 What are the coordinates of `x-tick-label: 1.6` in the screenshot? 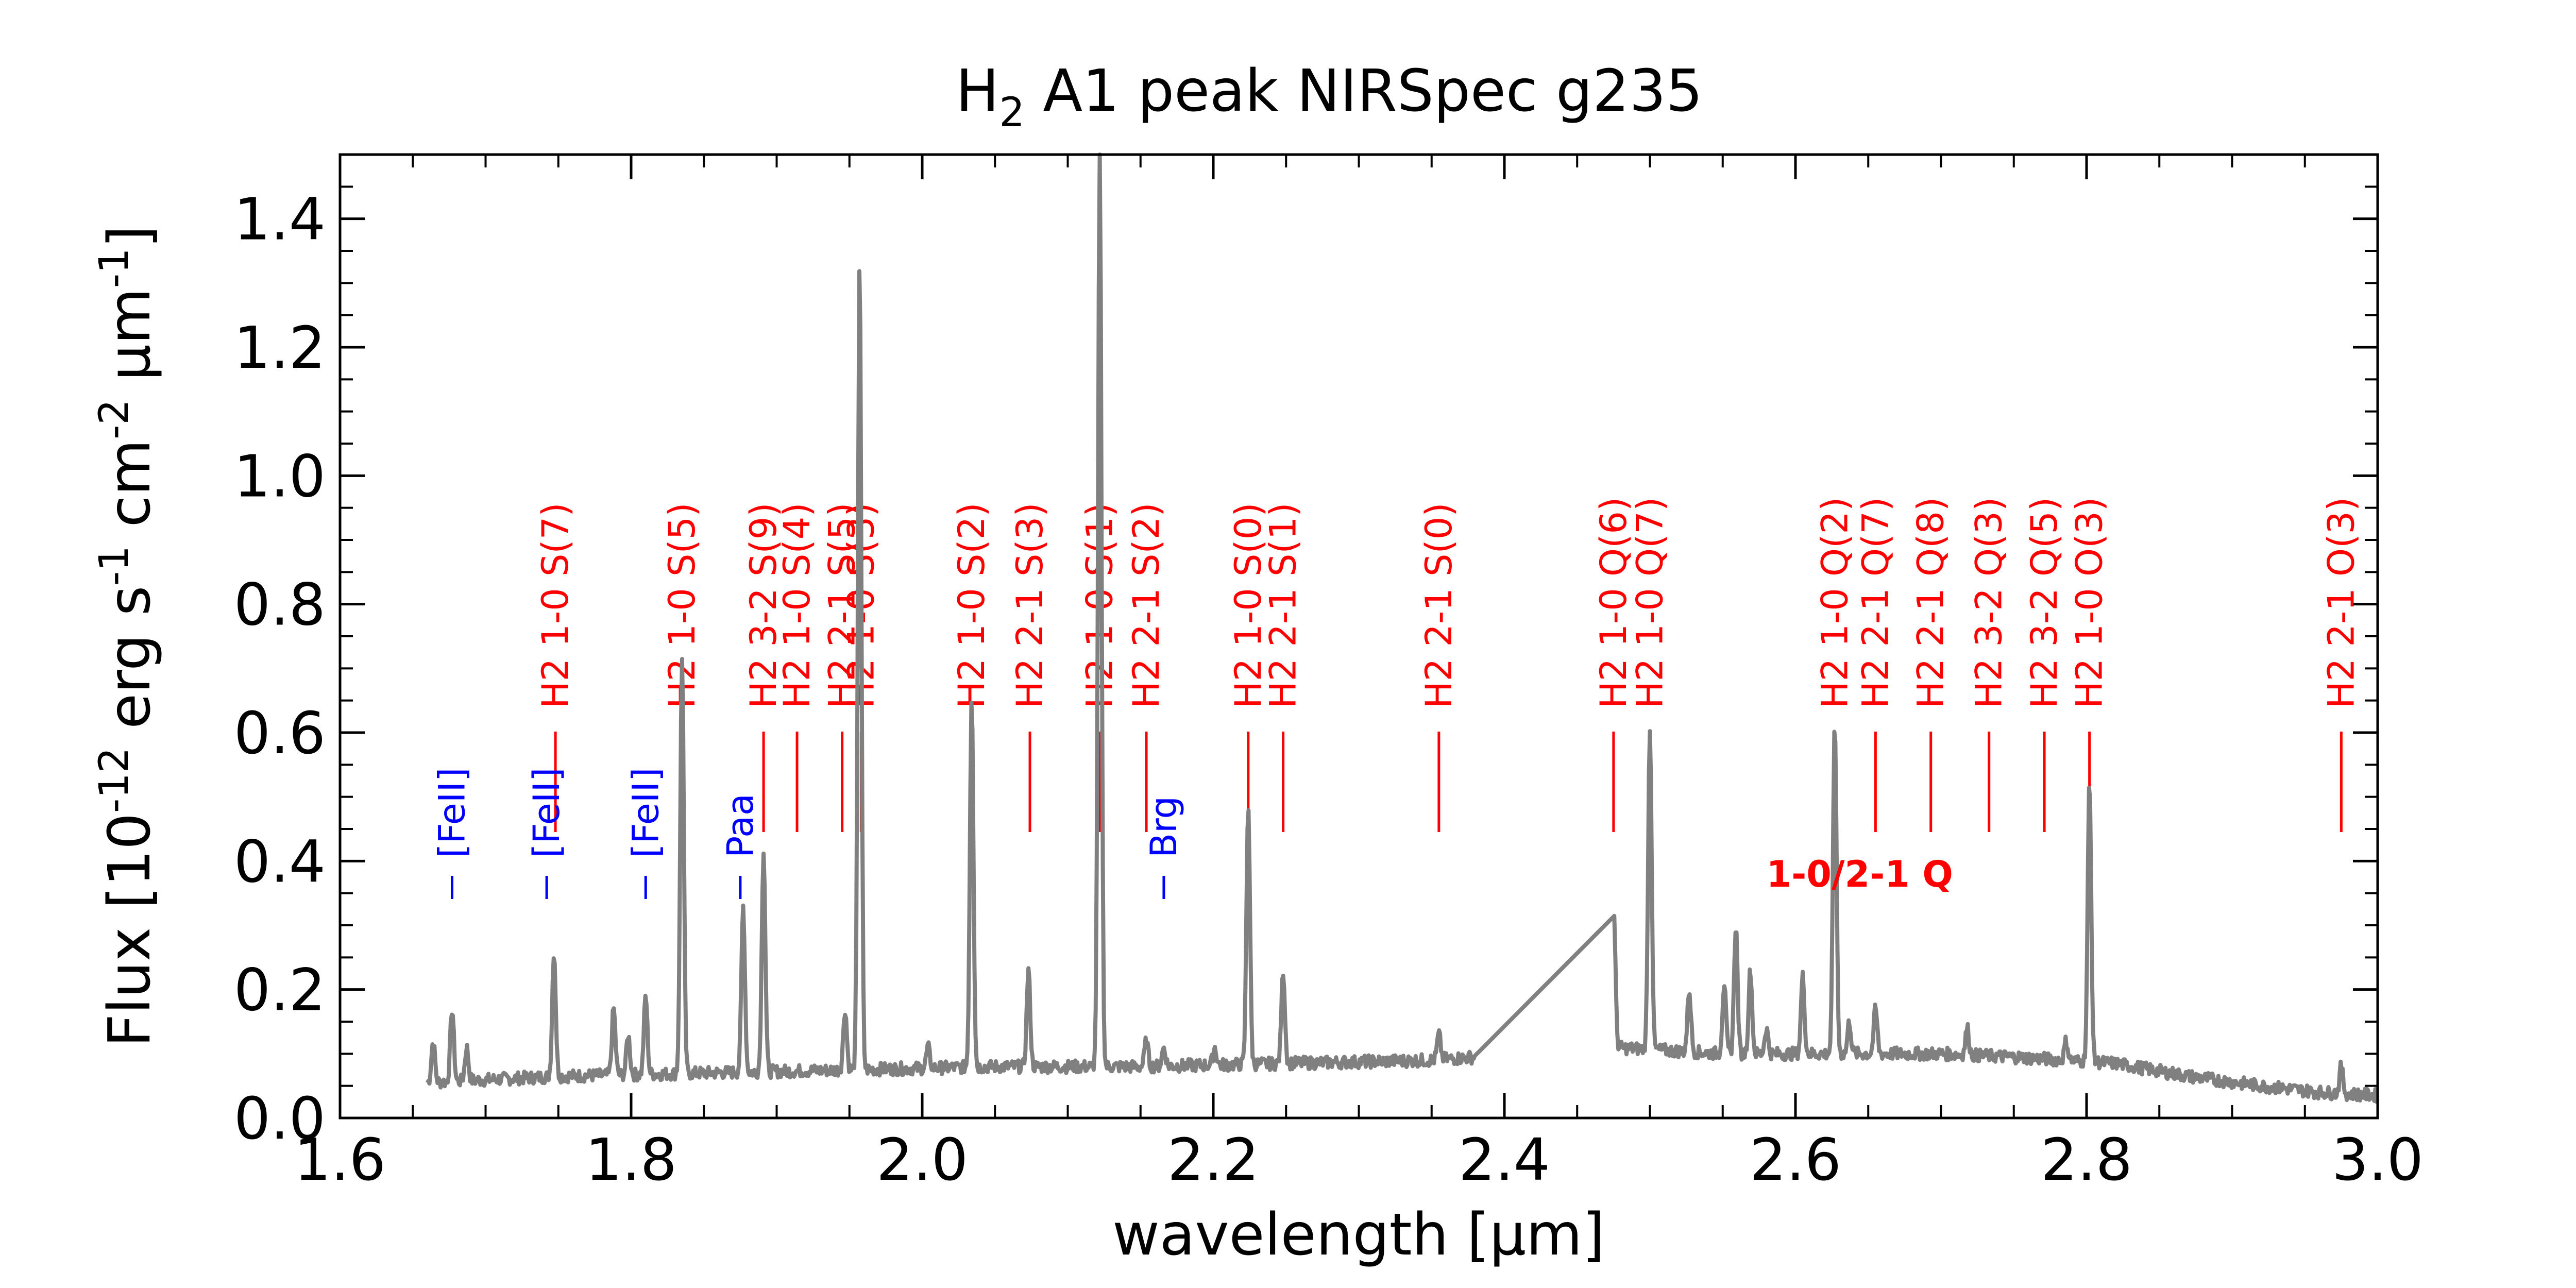 It's located at (340, 1160).